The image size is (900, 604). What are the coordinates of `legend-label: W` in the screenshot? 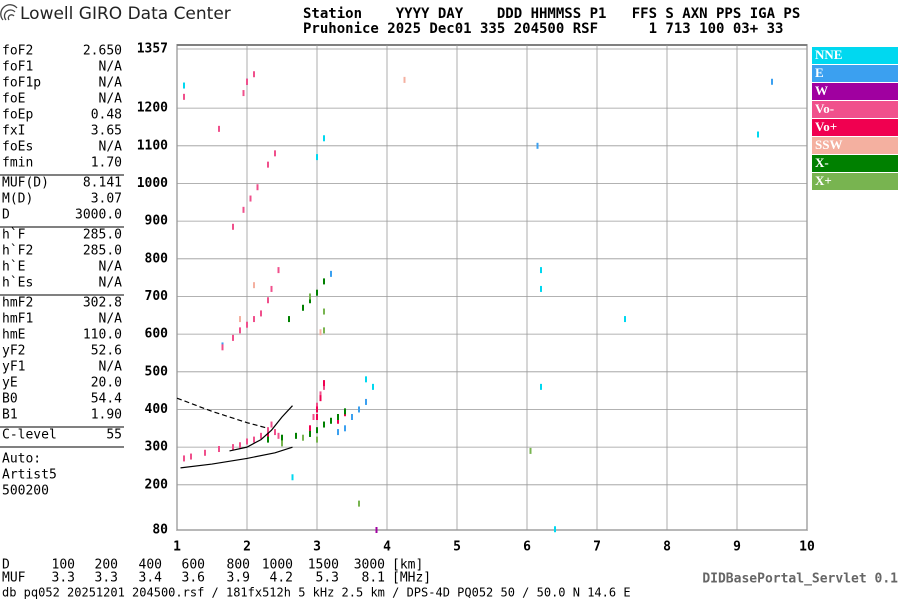 It's located at (821, 90).